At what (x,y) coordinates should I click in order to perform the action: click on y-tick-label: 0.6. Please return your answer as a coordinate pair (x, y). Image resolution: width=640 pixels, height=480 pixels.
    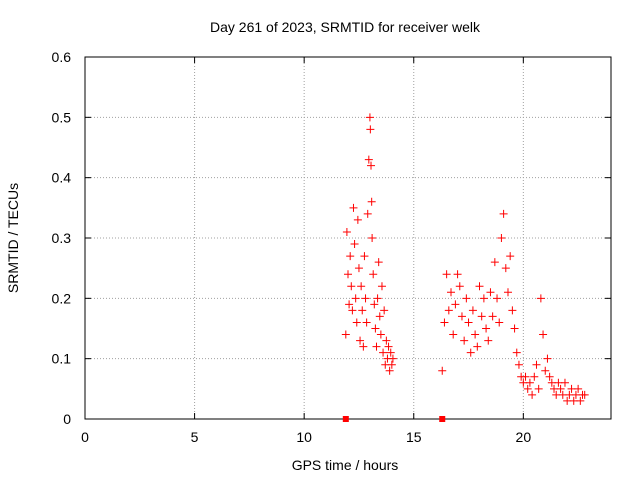
    Looking at the image, I should click on (62, 57).